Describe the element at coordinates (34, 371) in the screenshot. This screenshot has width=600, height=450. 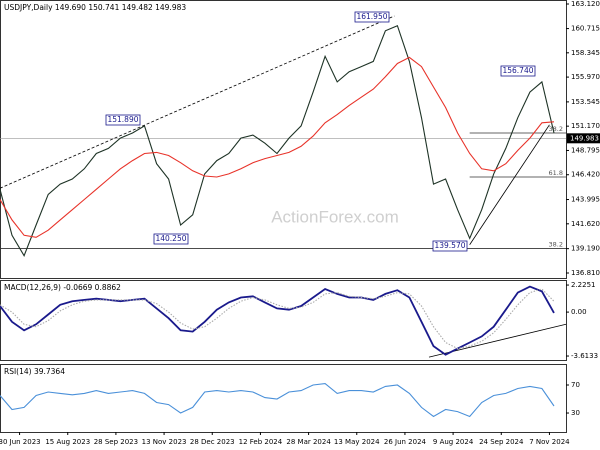
I see `panel-title: RSI(14) 39.7364` at that location.